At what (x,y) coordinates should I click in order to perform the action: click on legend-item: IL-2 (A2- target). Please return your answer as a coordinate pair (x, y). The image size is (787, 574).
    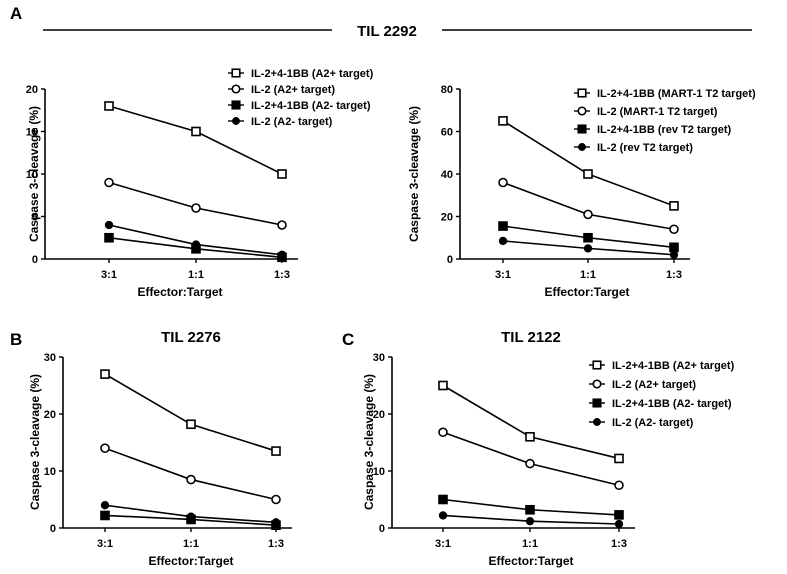
    Looking at the image, I should click on (280, 122).